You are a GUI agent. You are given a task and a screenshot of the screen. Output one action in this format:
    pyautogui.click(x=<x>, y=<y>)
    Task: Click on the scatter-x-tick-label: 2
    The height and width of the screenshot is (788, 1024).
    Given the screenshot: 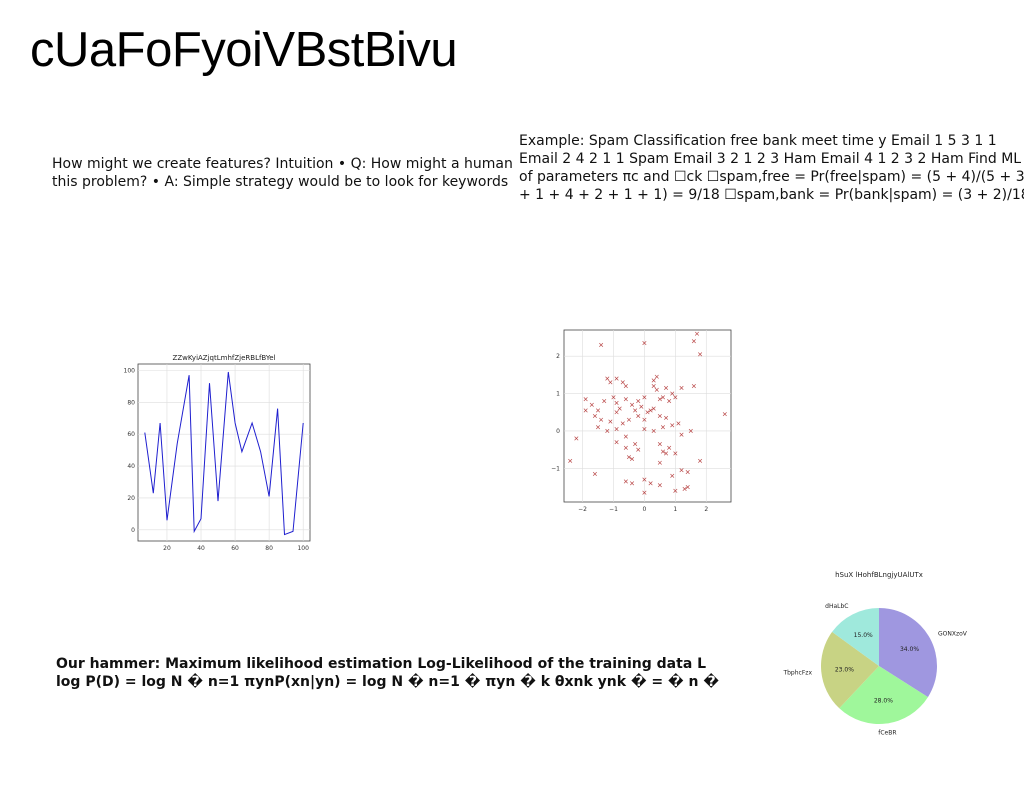 What is the action you would take?
    pyautogui.click(x=706, y=509)
    